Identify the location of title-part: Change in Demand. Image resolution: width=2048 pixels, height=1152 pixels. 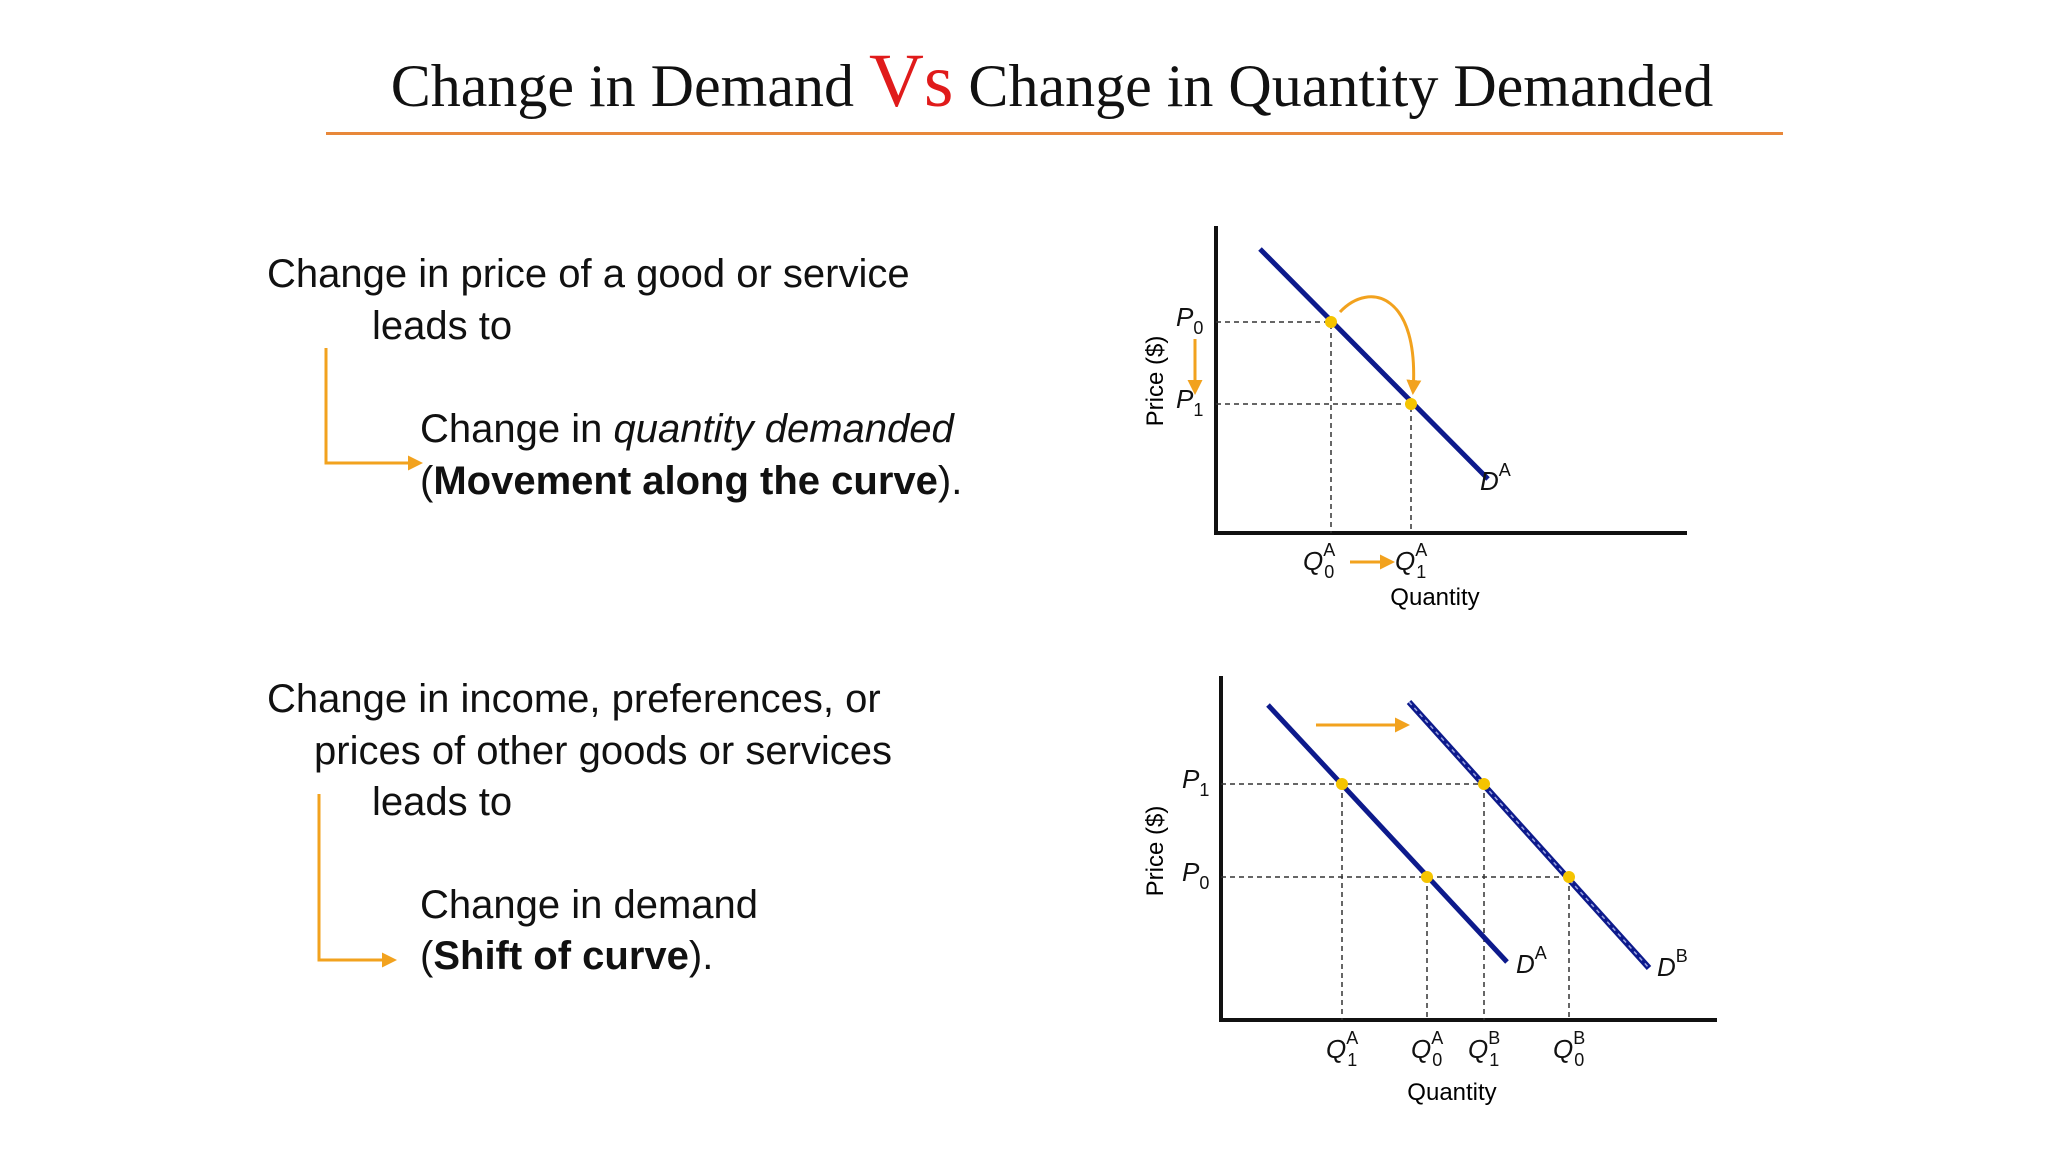
(622, 86).